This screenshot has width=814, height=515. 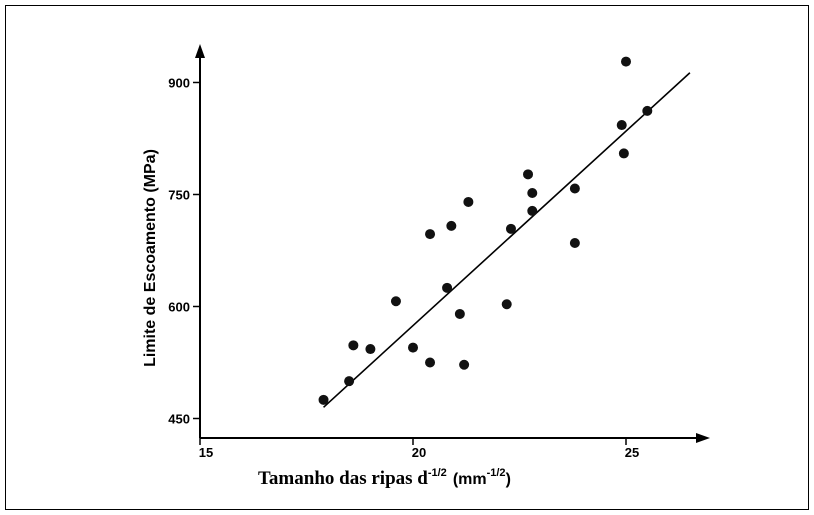 I want to click on x-axis-label-unit-open: (mm, so click(x=470, y=479).